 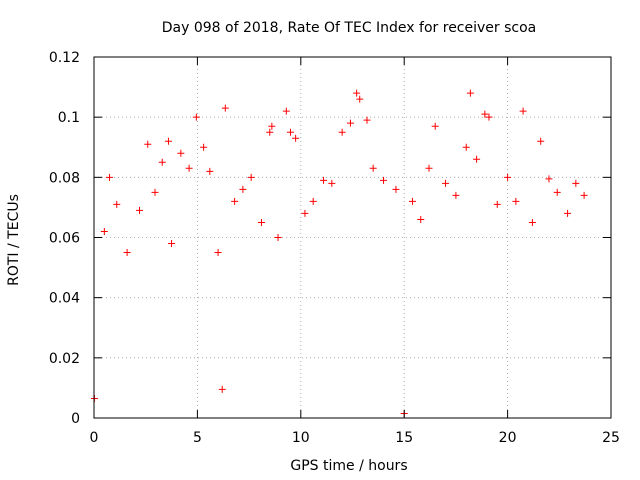 I want to click on x-tick-label: 25, so click(x=611, y=438).